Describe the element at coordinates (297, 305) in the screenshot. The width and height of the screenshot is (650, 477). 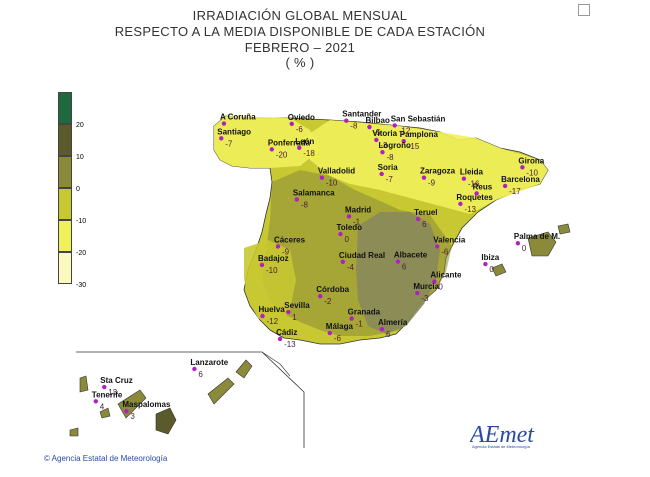
I see `station-name: Sevilla` at that location.